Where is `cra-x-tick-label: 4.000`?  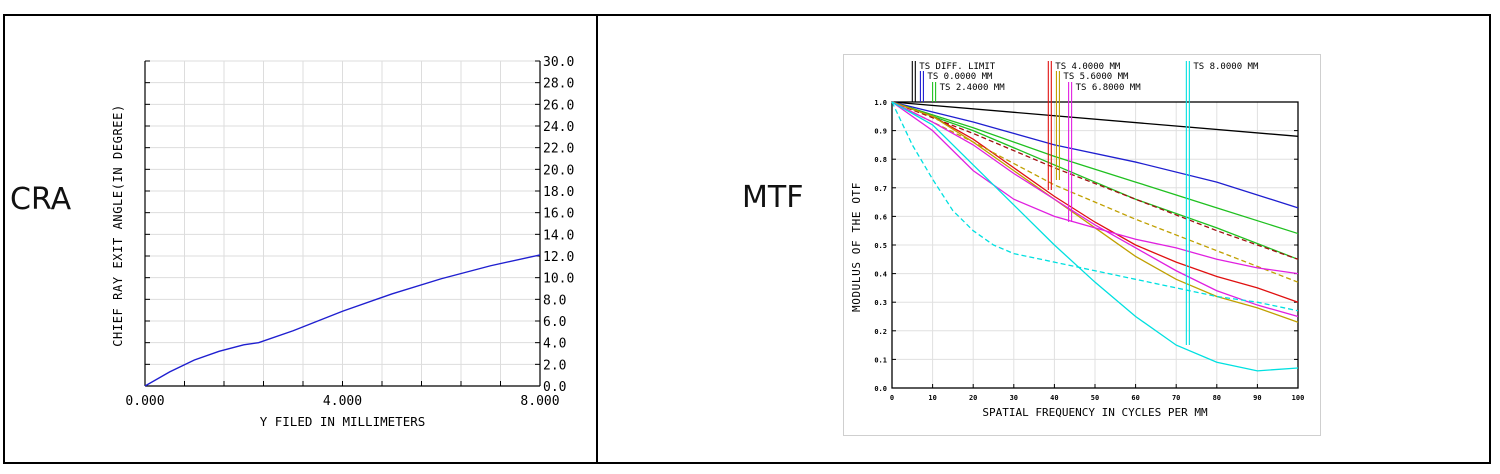 cra-x-tick-label: 4.000 is located at coordinates (342, 401).